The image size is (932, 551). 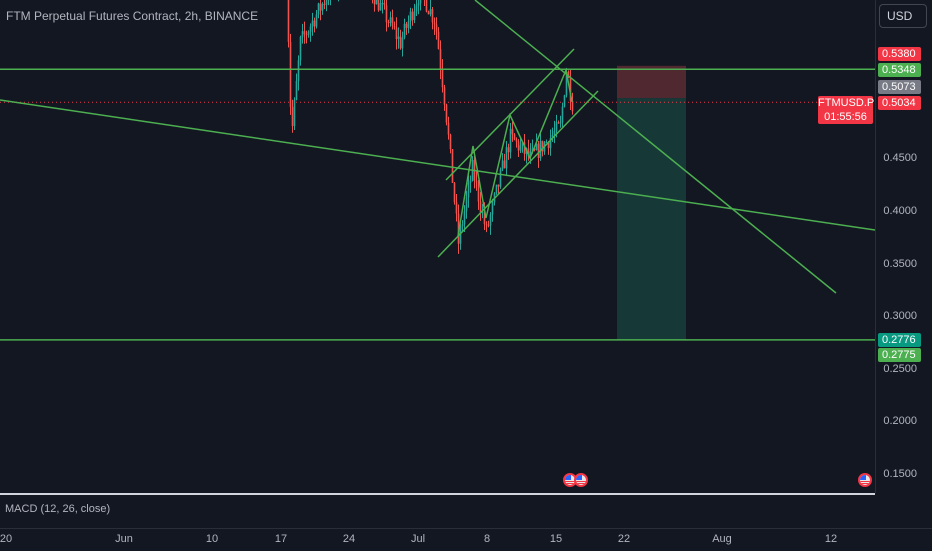 I want to click on time-label: 8, so click(x=487, y=539).